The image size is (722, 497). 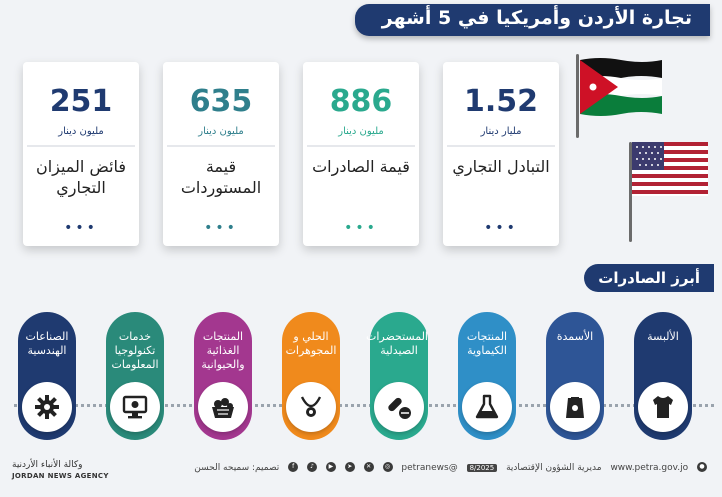 I want to click on stat-value: 635, so click(x=221, y=101).